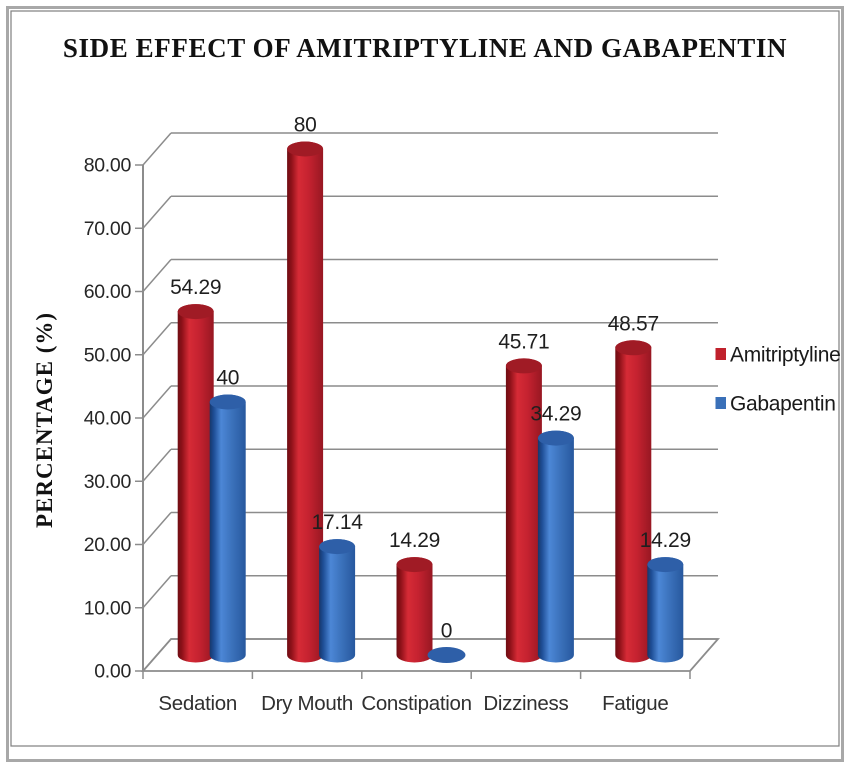 The width and height of the screenshot is (850, 768). Describe the element at coordinates (555, 414) in the screenshot. I see `data-label-gabapentin-3: 34.29` at that location.